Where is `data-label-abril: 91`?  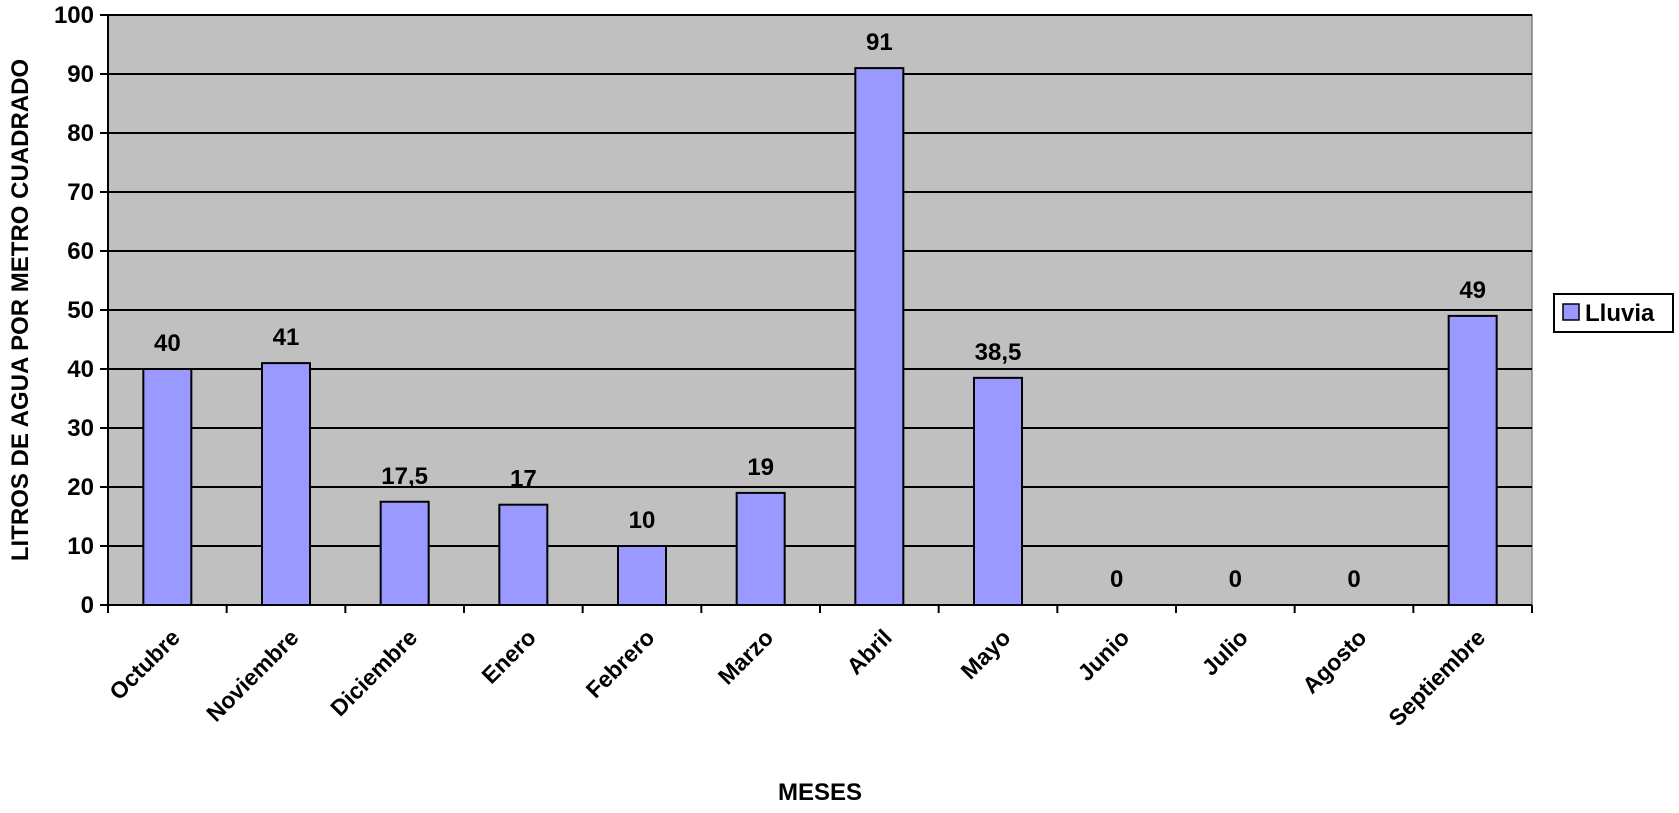 data-label-abril: 91 is located at coordinates (879, 42).